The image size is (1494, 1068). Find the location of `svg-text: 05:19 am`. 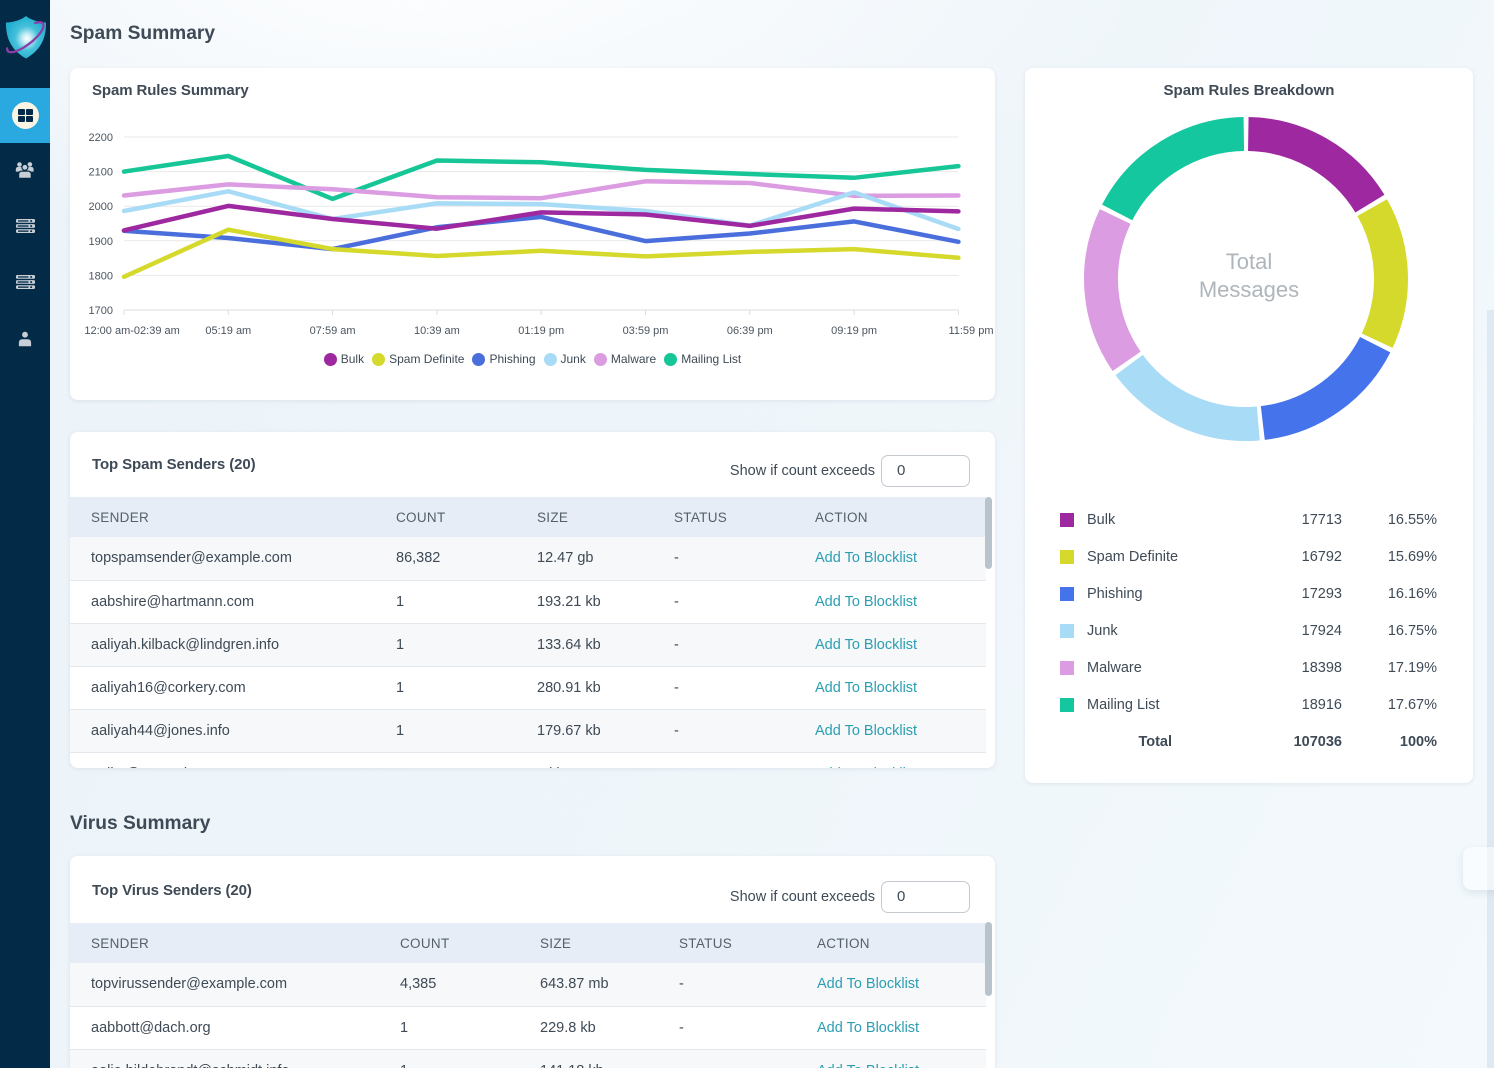

svg-text: 05:19 am is located at coordinates (228, 331).